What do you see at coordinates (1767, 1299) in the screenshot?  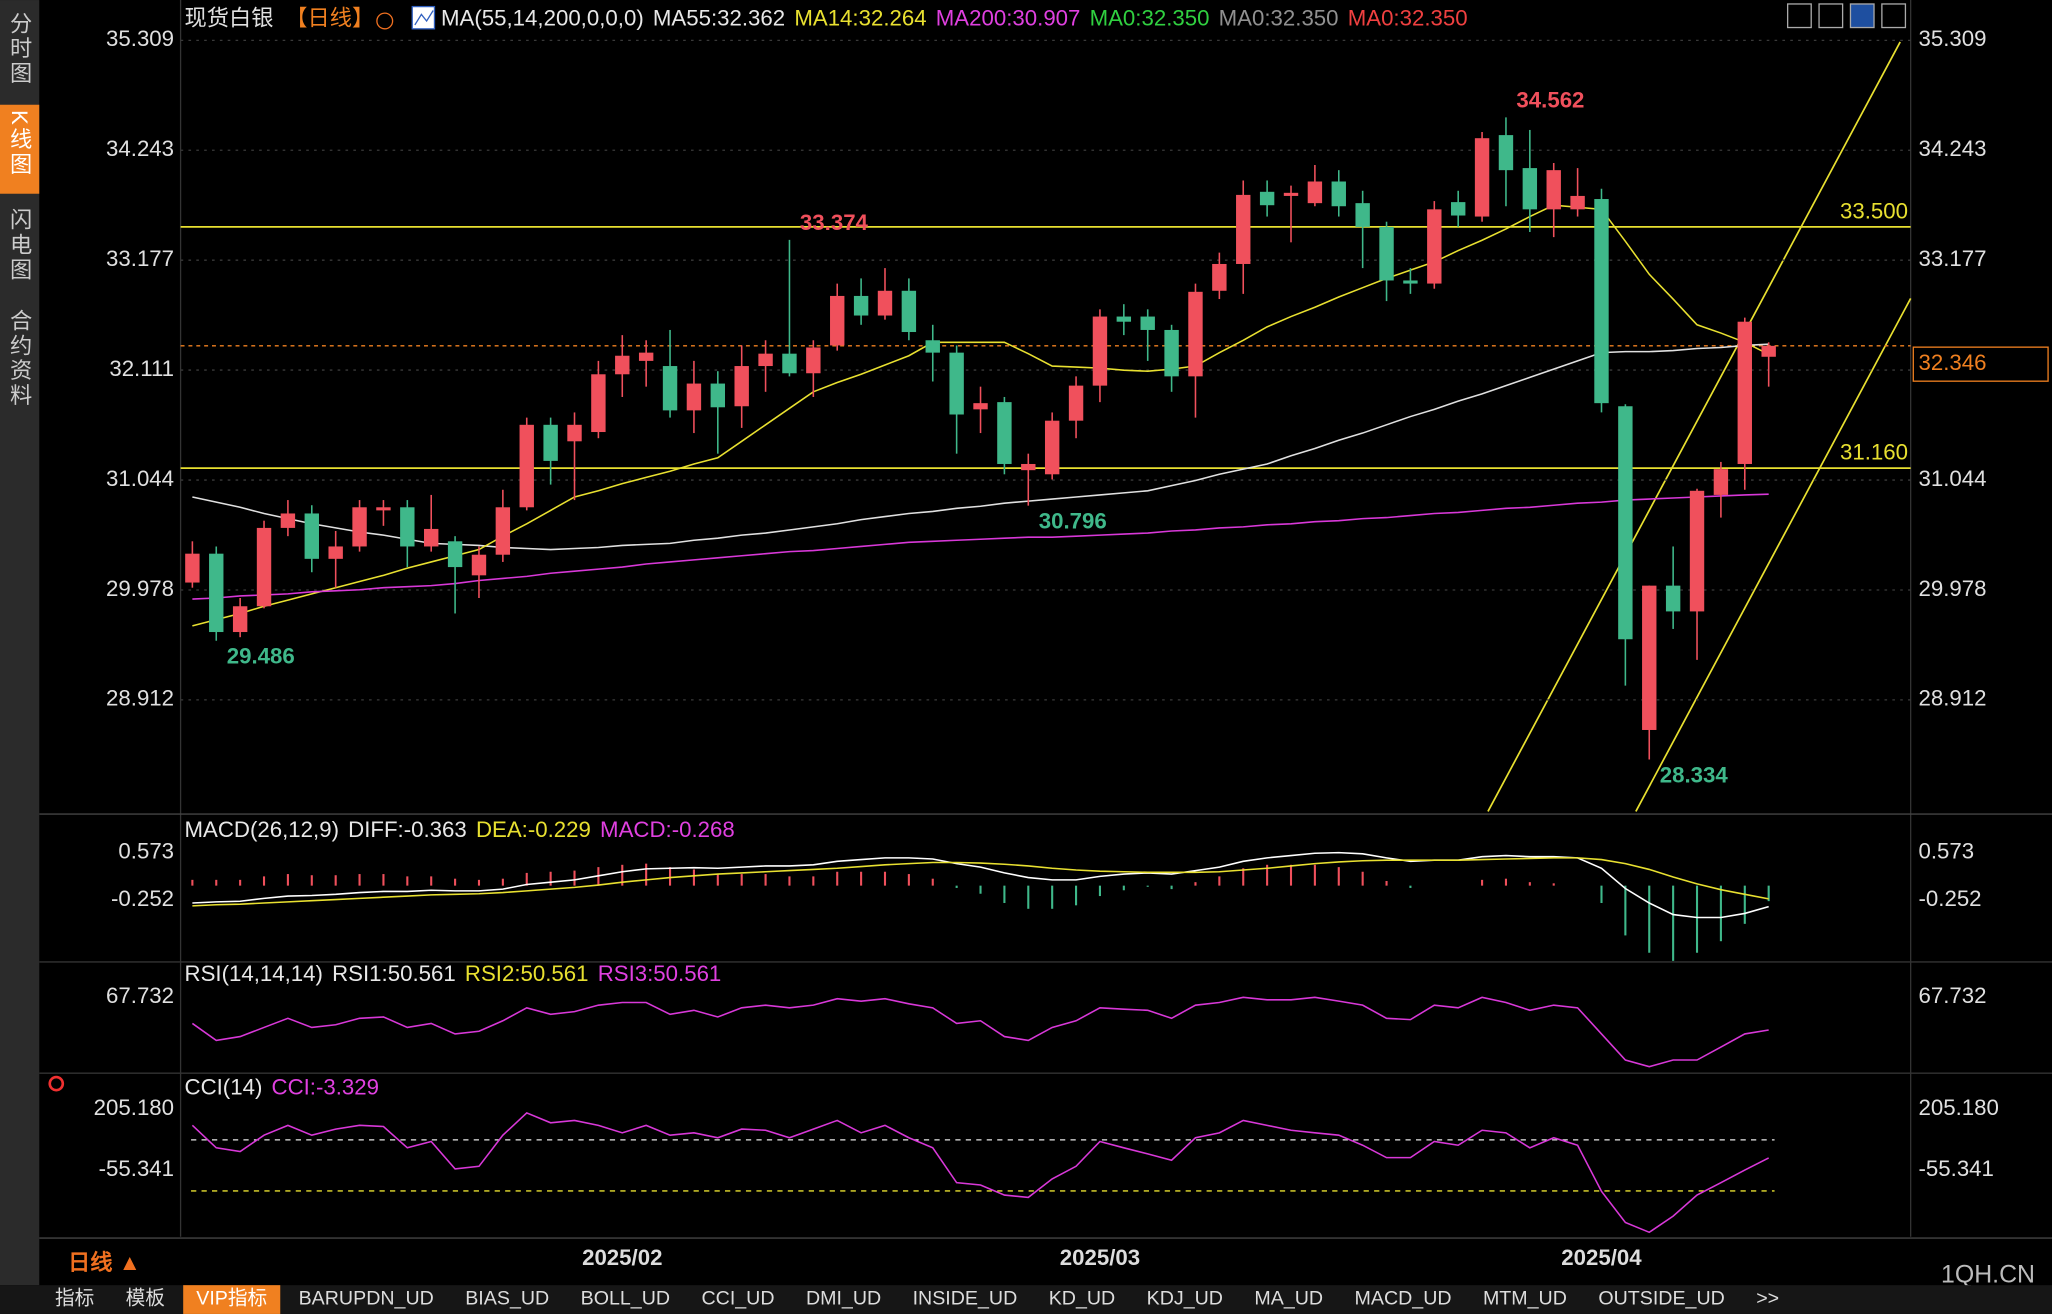 I see `tab-label: >>` at bounding box center [1767, 1299].